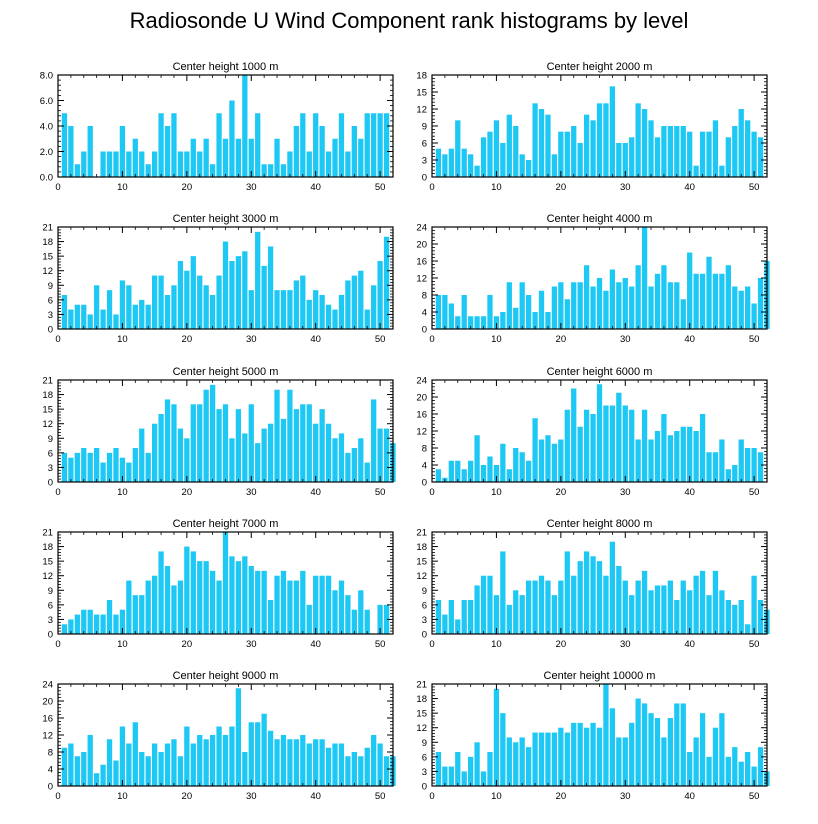  Describe the element at coordinates (47, 562) in the screenshot. I see `y-tick-label: 15` at that location.